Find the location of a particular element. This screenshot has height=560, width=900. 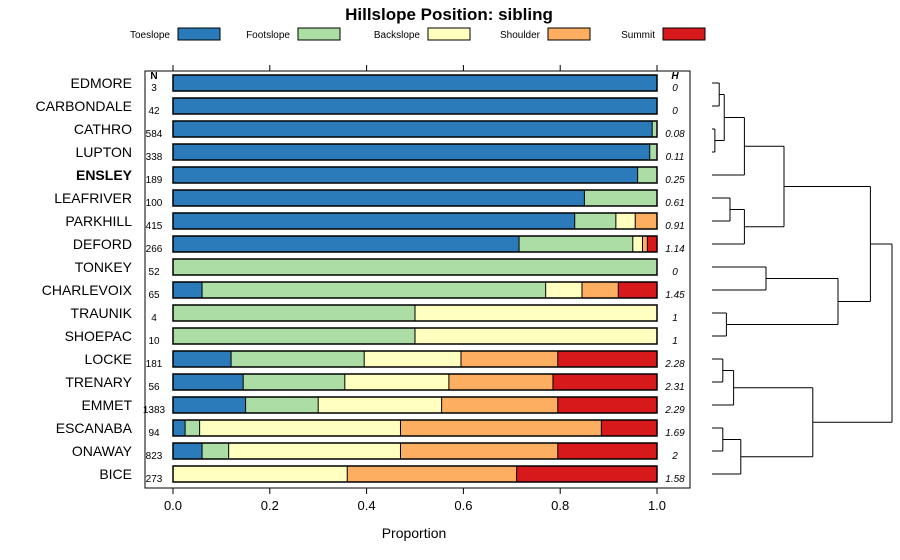

bar-segment-cathro-toeslope is located at coordinates (413, 129).